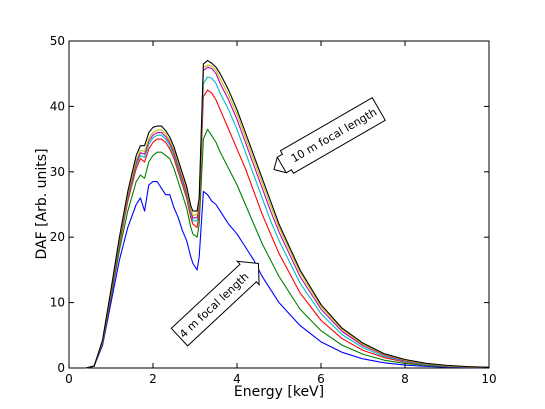 Image resolution: width=545 pixels, height=409 pixels. I want to click on annotation-4m-arrow, so click(215, 303).